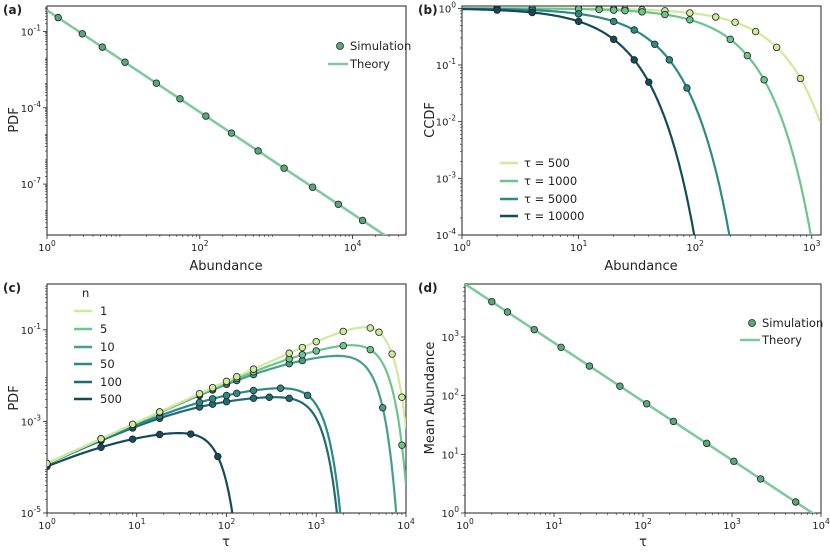 Image resolution: width=830 pixels, height=558 pixels. What do you see at coordinates (781, 331) in the screenshot?
I see `panel-d-legend: Simulation Theory` at bounding box center [781, 331].